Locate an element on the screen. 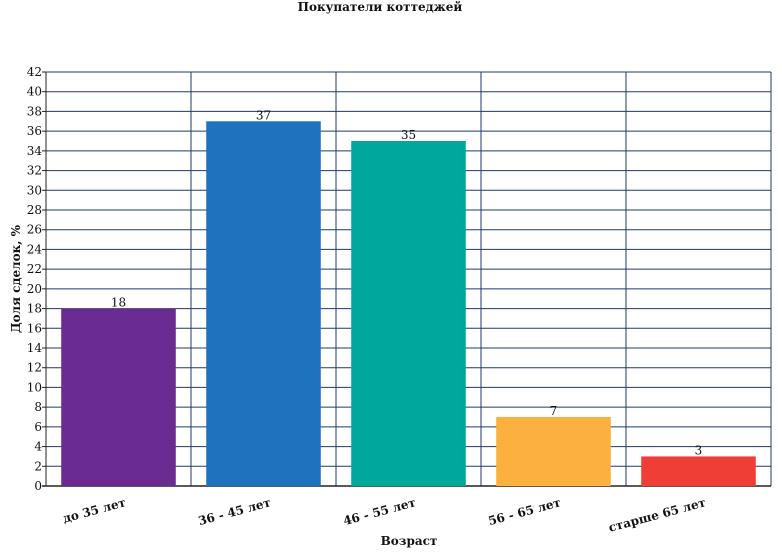  y-tick-label: 30 is located at coordinates (34, 190).